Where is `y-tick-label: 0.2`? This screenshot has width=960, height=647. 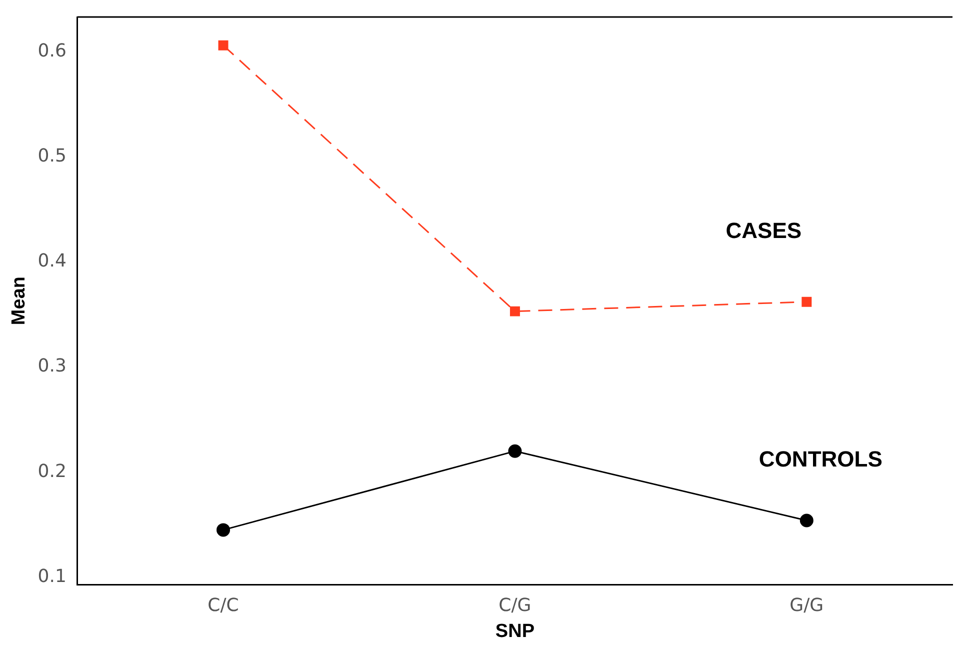
y-tick-label: 0.2 is located at coordinates (52, 471).